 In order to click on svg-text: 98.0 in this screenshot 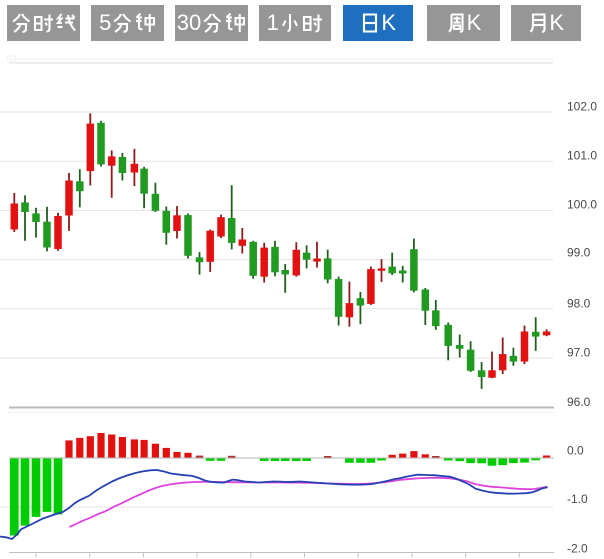, I will do `click(579, 304)`.